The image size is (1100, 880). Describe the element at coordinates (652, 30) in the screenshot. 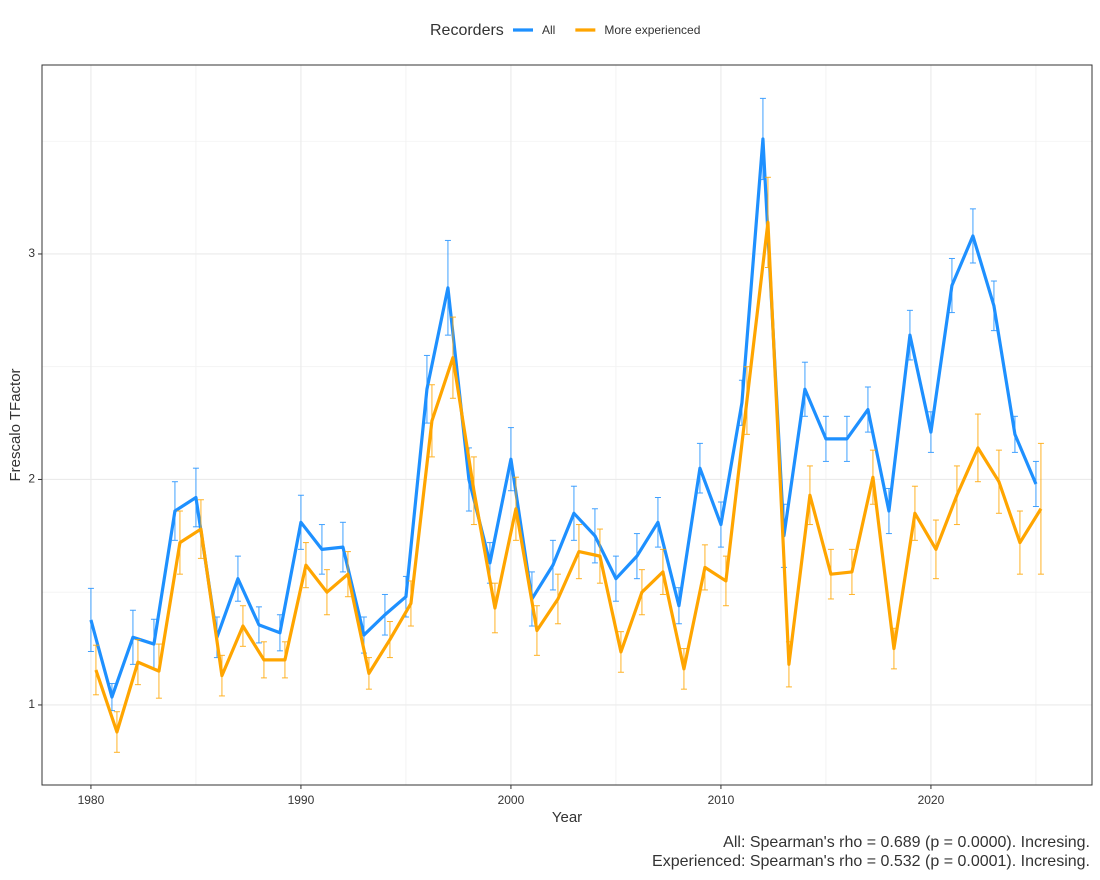

I see `legend-label: More experienced` at that location.